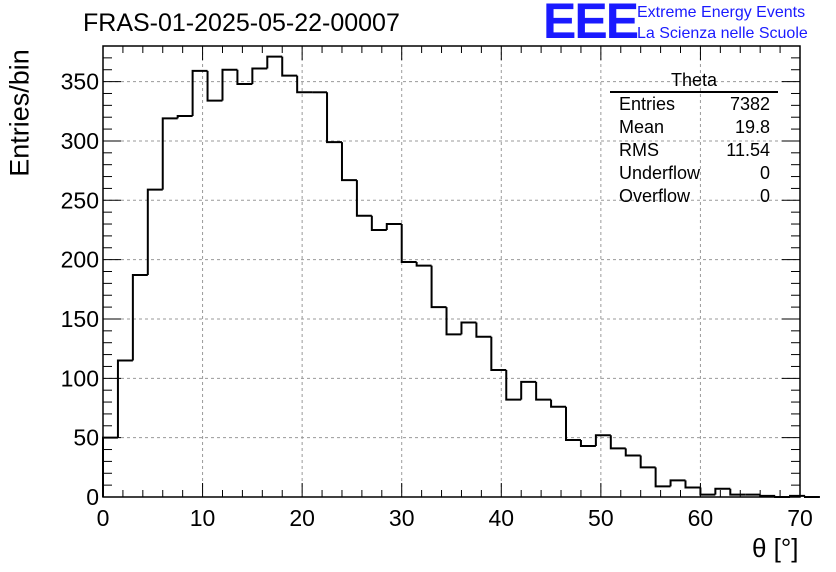 This screenshot has height=572, width=836. I want to click on stat-label: Overflow, so click(655, 196).